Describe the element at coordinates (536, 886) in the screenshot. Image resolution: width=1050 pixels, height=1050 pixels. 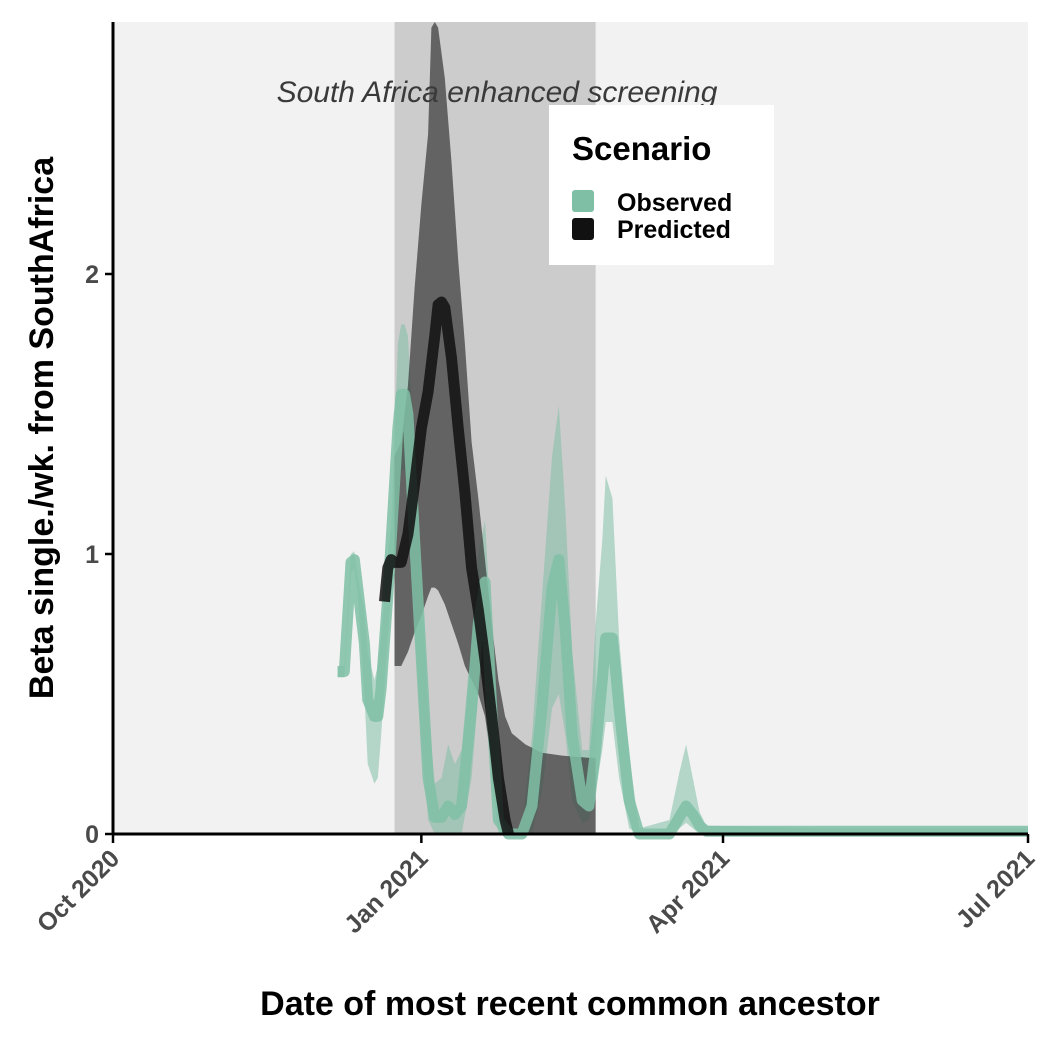
I see `x-axis-ticks: Oct 2020 Jan 2021 Apr 2021 Jul 2021` at that location.